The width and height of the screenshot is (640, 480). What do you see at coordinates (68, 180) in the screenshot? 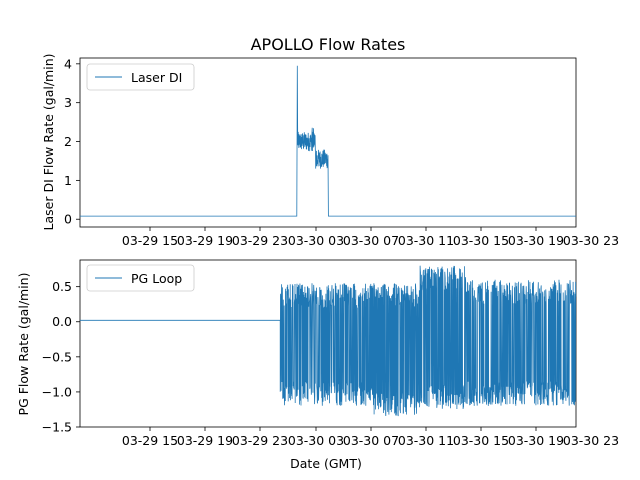
I see `top-y-tick-label: 1` at bounding box center [68, 180].